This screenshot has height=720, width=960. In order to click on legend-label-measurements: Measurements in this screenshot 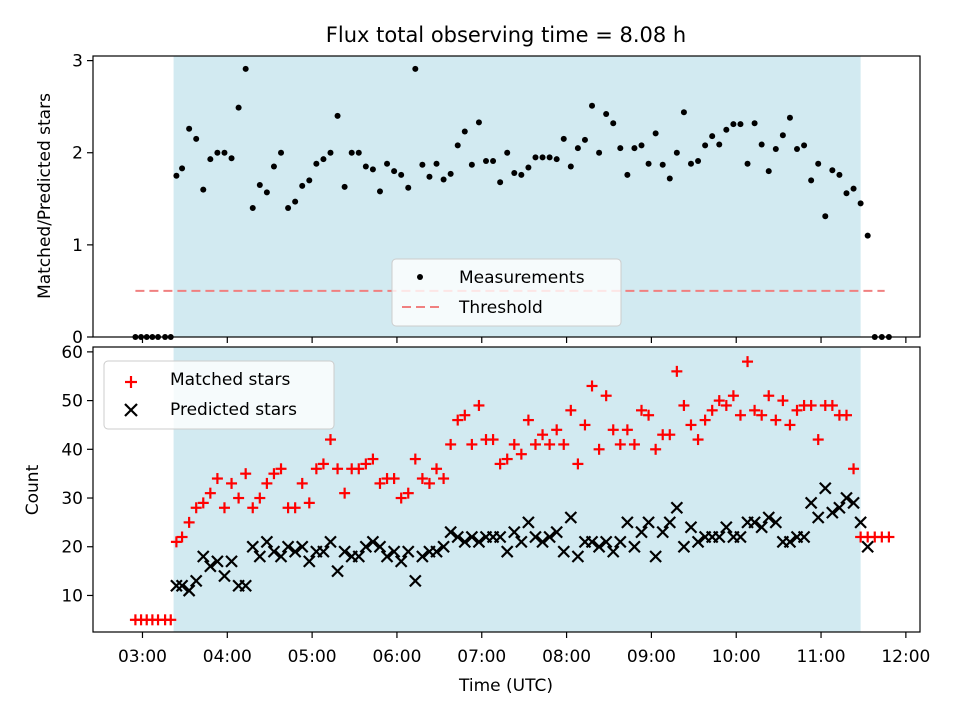, I will do `click(522, 278)`.